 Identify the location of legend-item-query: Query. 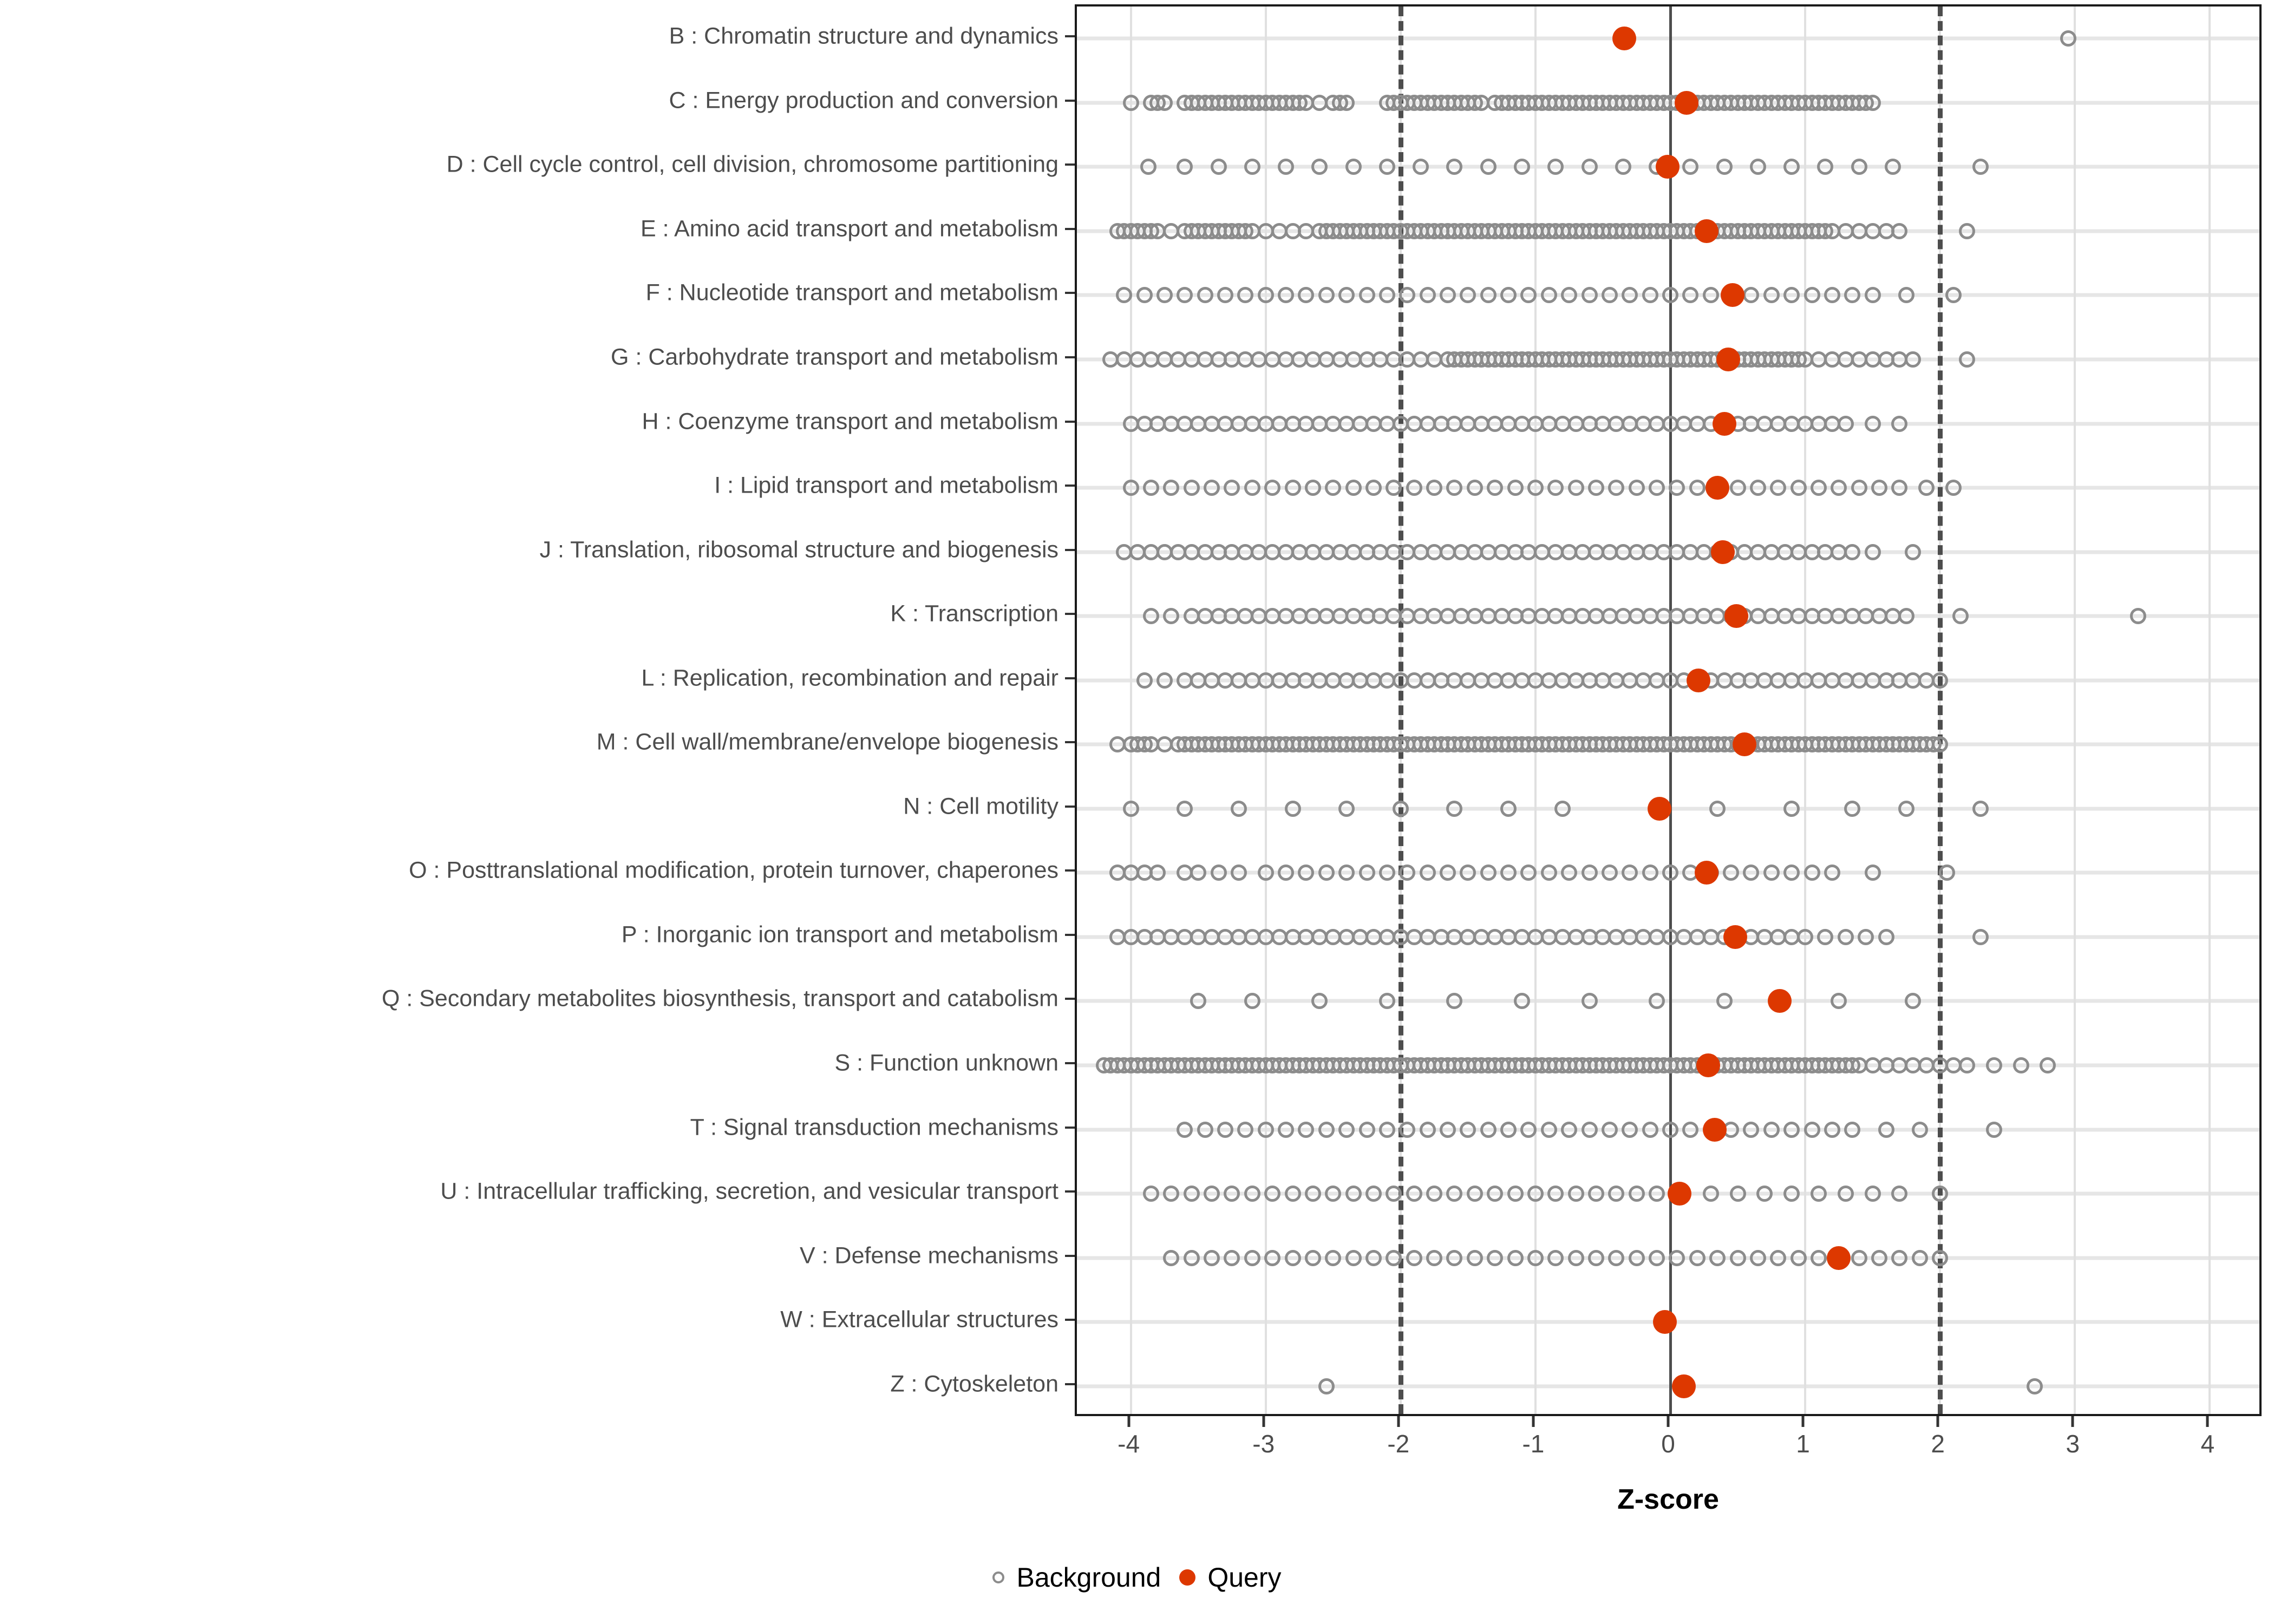
(1230, 1577).